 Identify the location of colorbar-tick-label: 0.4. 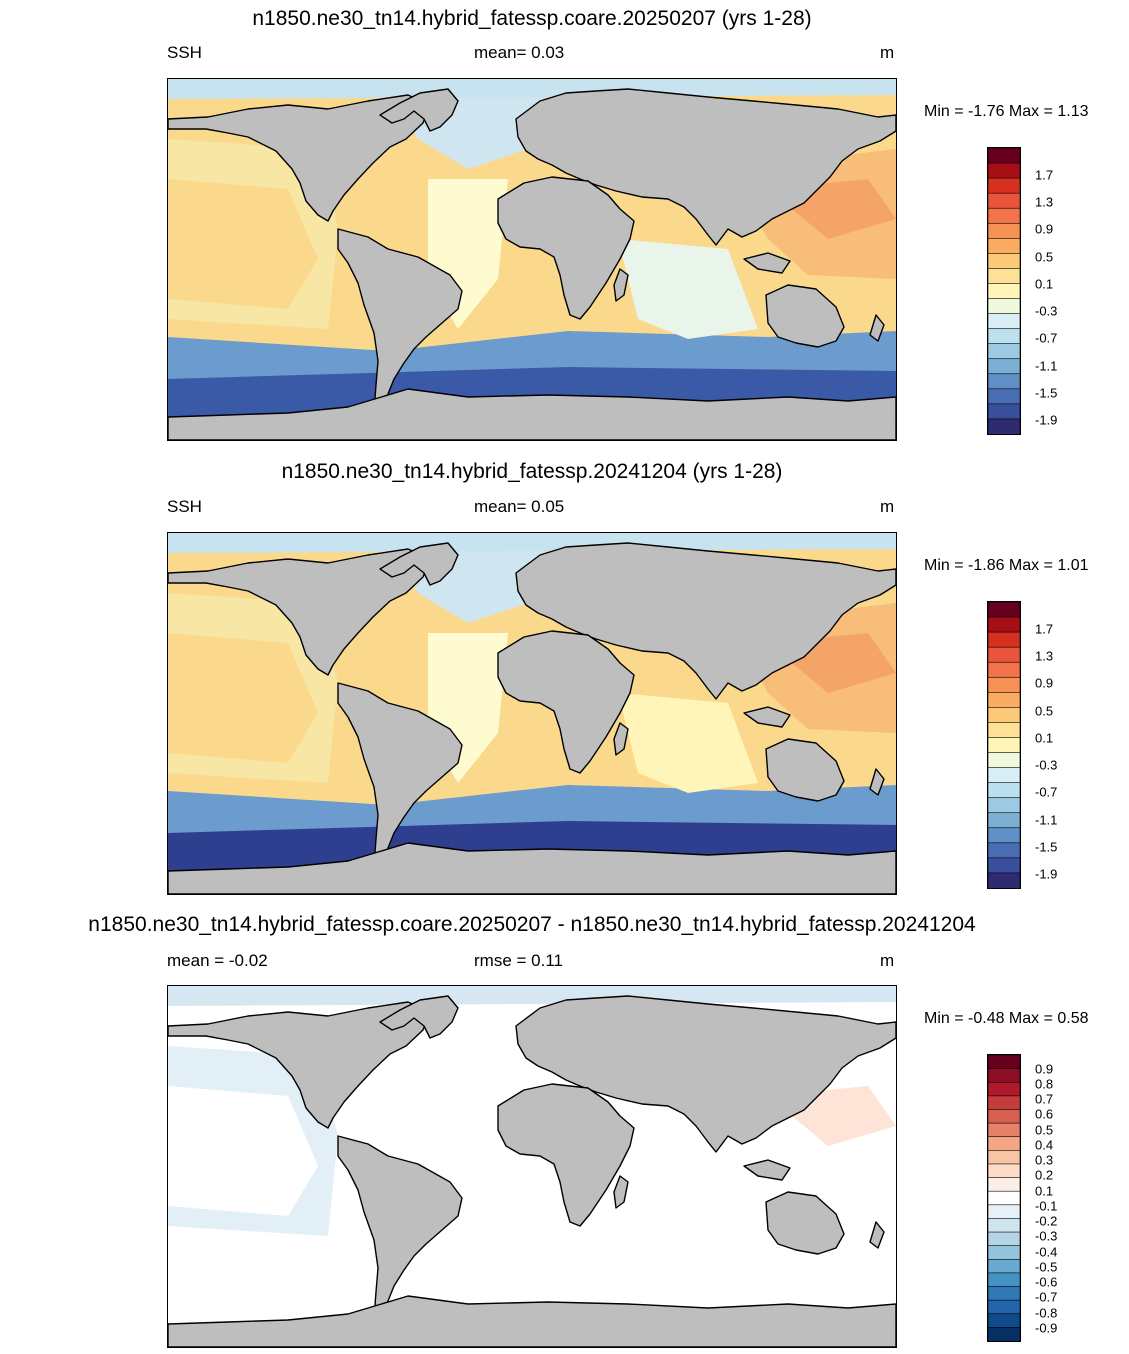
(1044, 1145).